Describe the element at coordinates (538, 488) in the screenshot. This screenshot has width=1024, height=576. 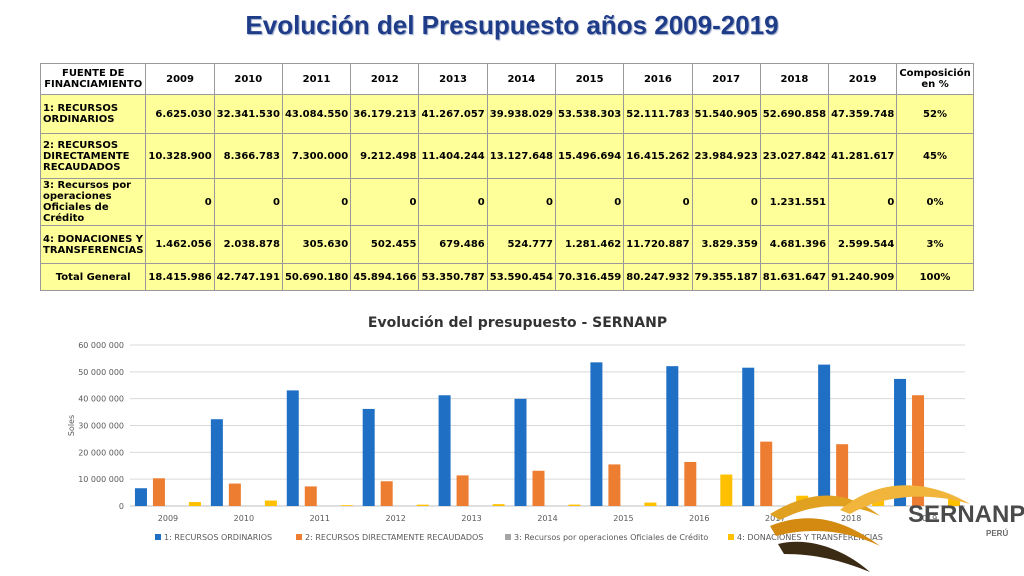
I see `bar-series-2-2014` at that location.